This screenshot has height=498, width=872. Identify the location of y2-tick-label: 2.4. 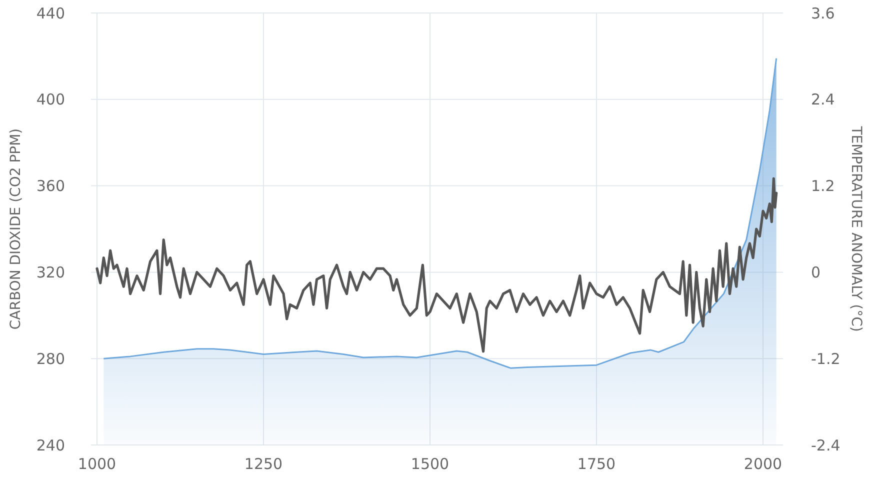
(823, 99).